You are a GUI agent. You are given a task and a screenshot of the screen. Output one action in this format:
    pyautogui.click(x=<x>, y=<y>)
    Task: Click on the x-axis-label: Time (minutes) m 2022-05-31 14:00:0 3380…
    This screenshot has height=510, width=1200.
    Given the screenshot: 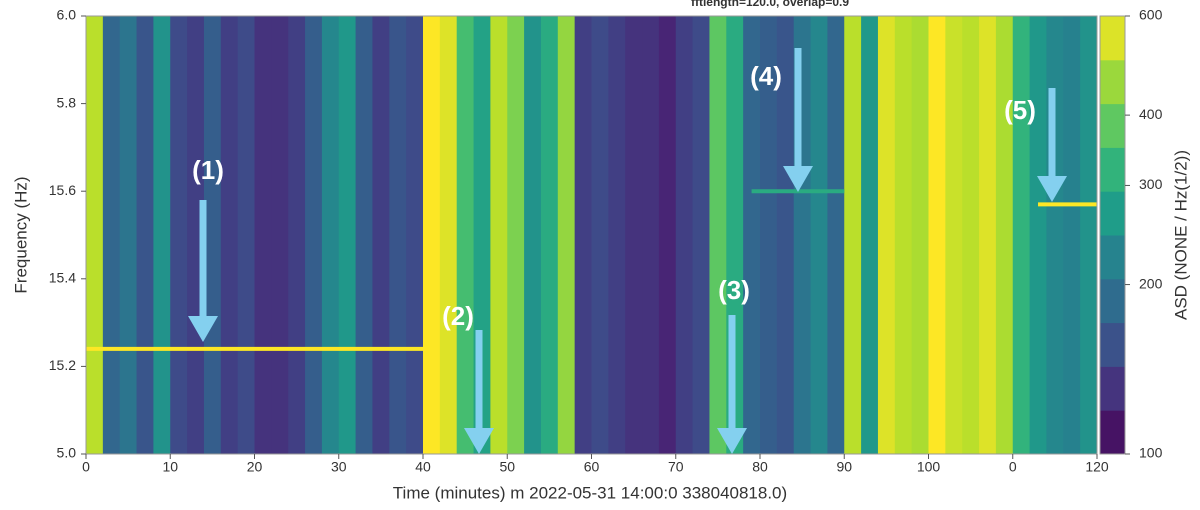 What is the action you would take?
    pyautogui.click(x=590, y=492)
    